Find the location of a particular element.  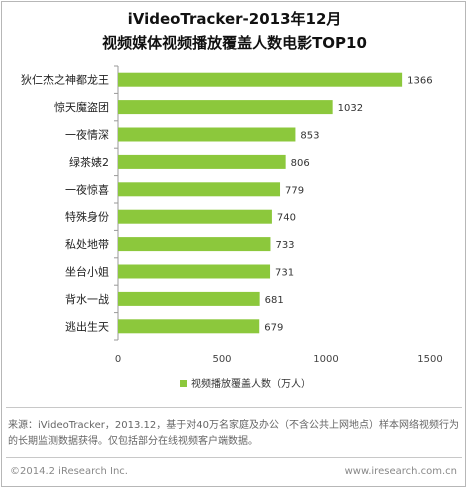

legend-swatch is located at coordinates (183, 383).